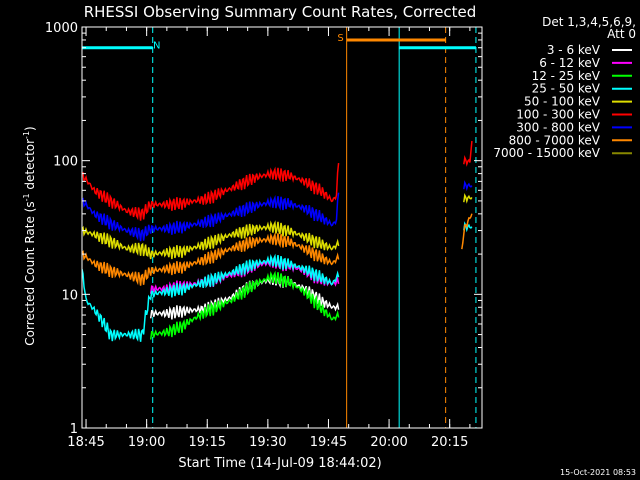 This screenshot has width=640, height=480. What do you see at coordinates (555, 140) in the screenshot?
I see `legend-label: 800 - 7000 keV` at bounding box center [555, 140].